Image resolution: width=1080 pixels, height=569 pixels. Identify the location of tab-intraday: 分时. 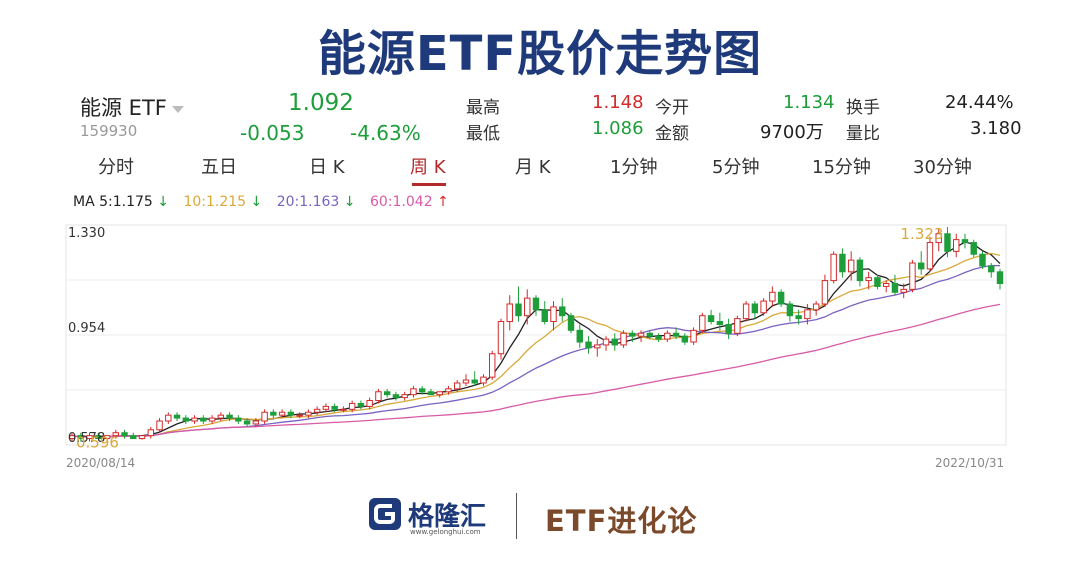
(116, 167).